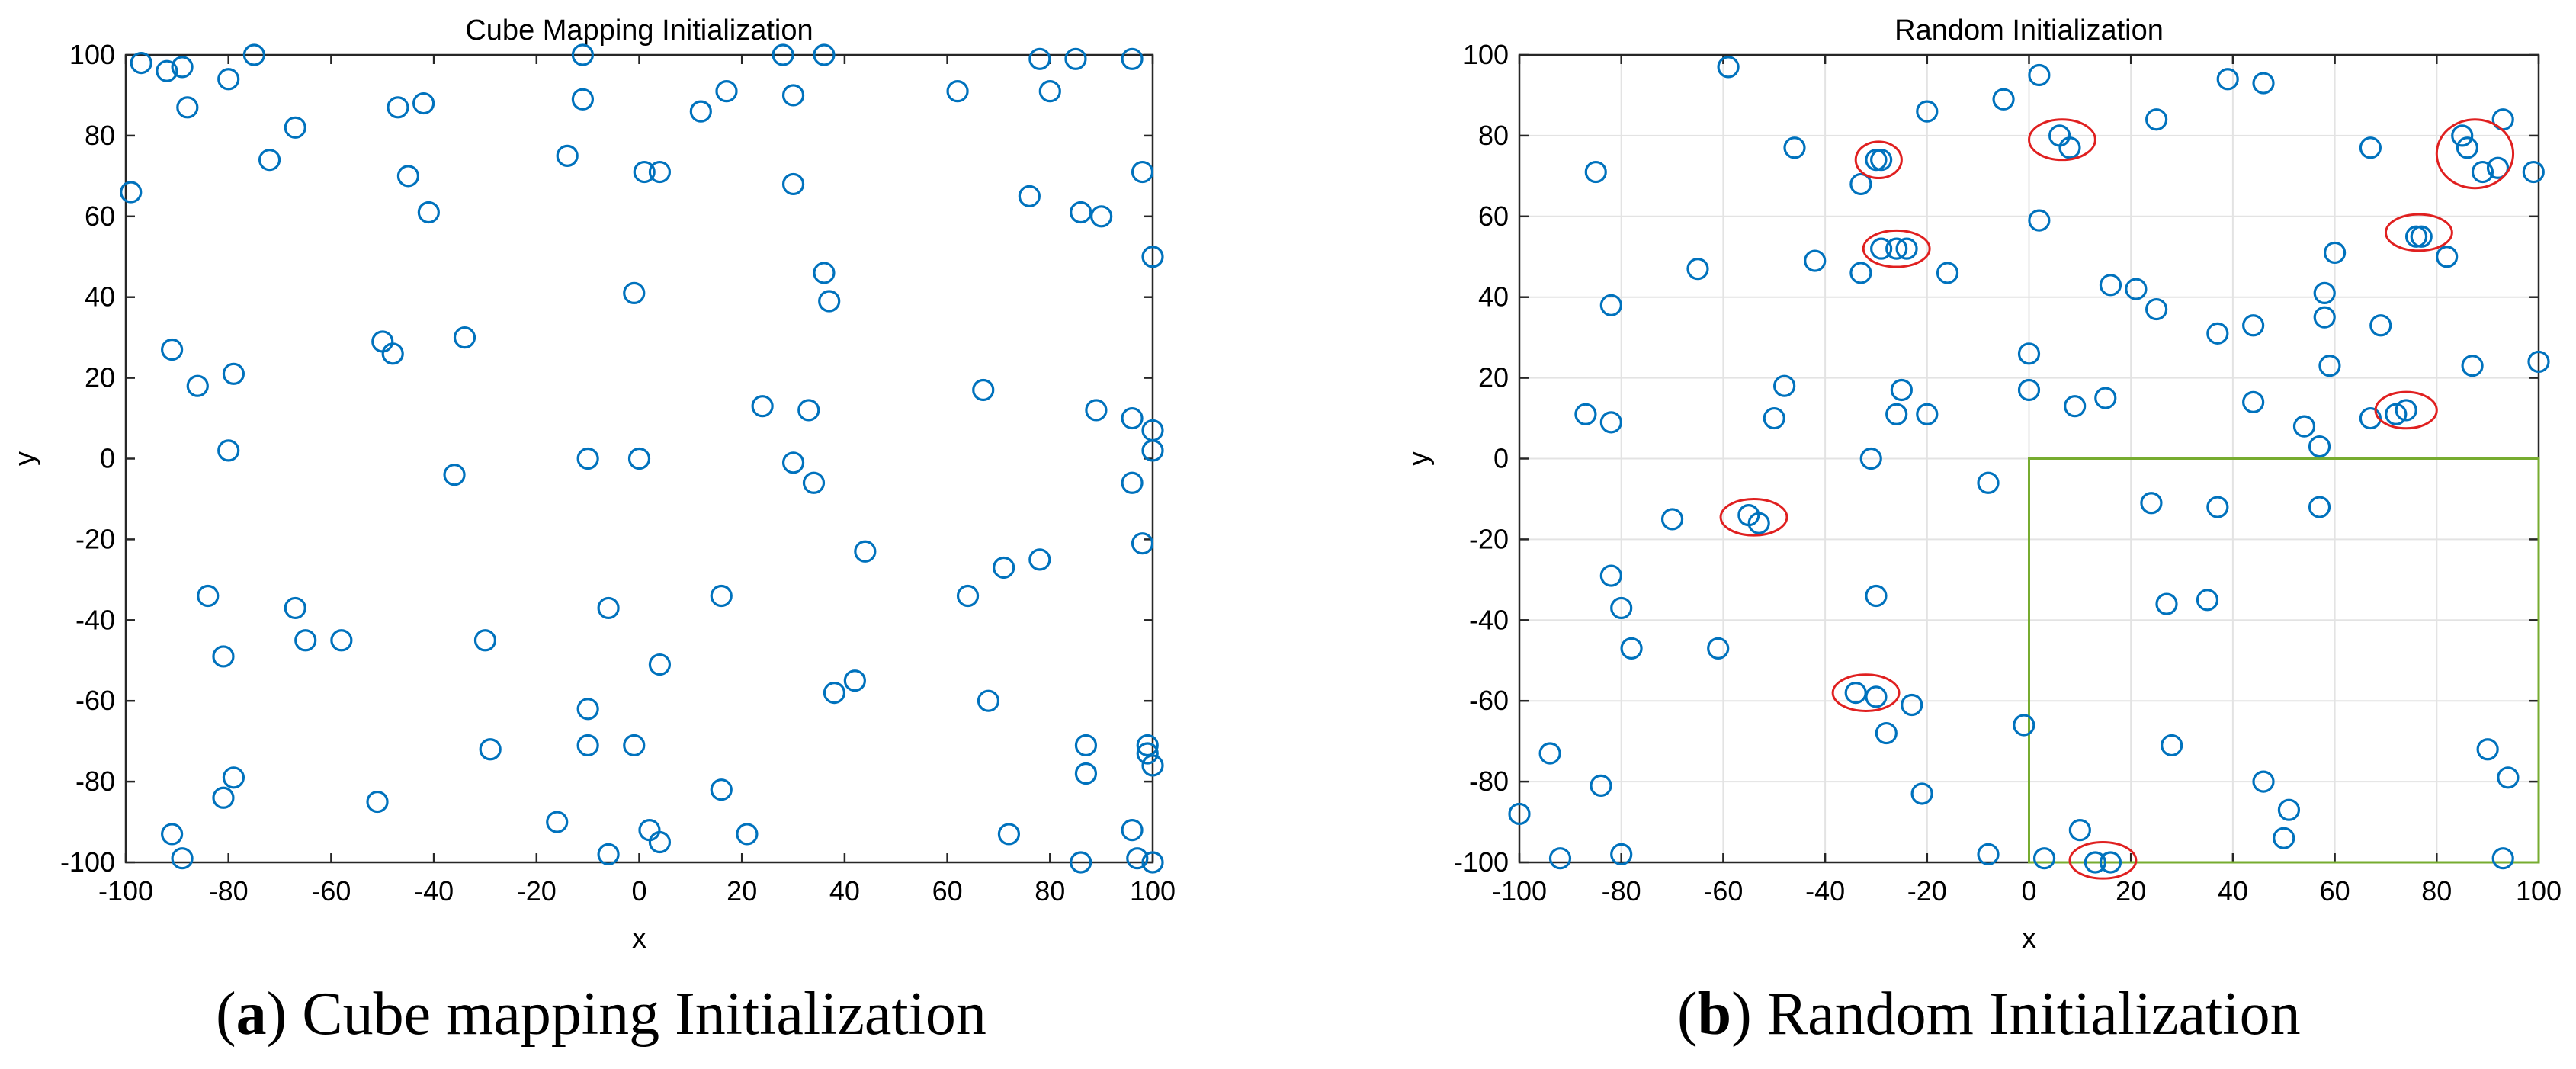 The width and height of the screenshot is (2576, 1069). I want to click on y-tick-label: 60, so click(1493, 216).